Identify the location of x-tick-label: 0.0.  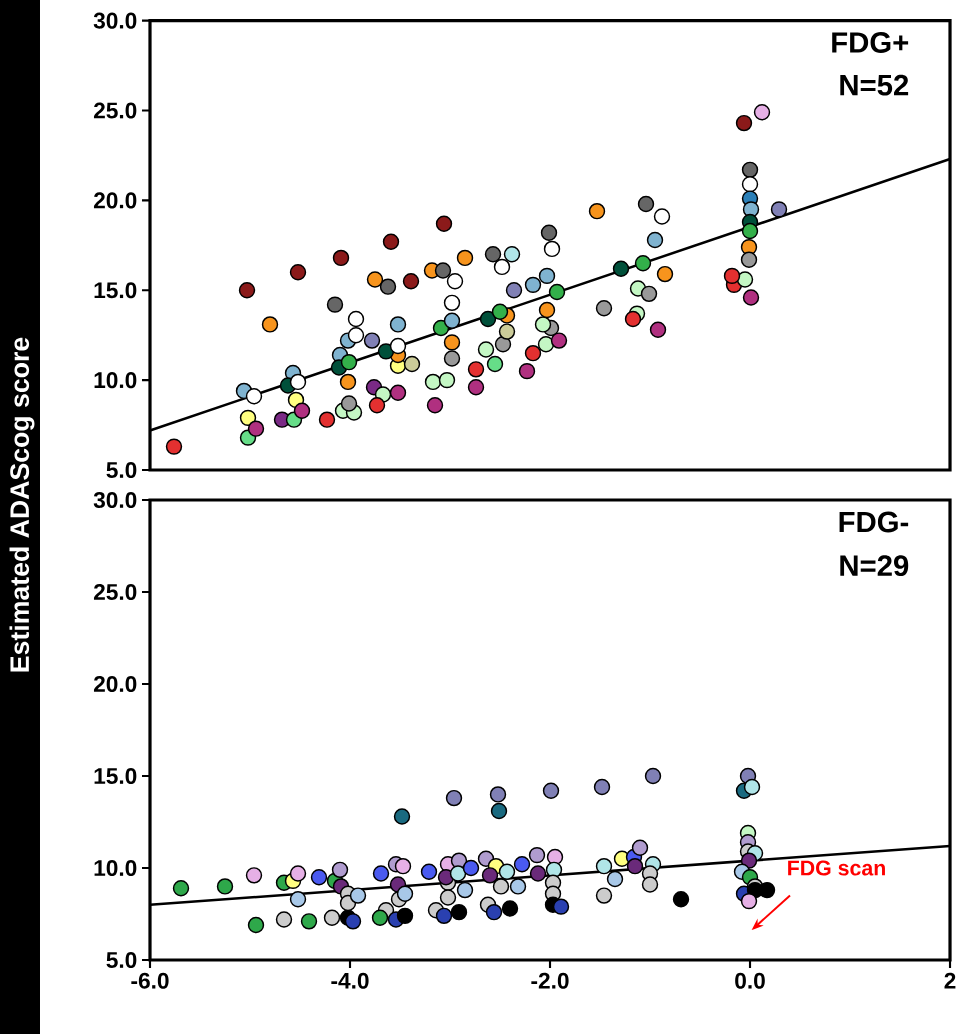
(750, 980).